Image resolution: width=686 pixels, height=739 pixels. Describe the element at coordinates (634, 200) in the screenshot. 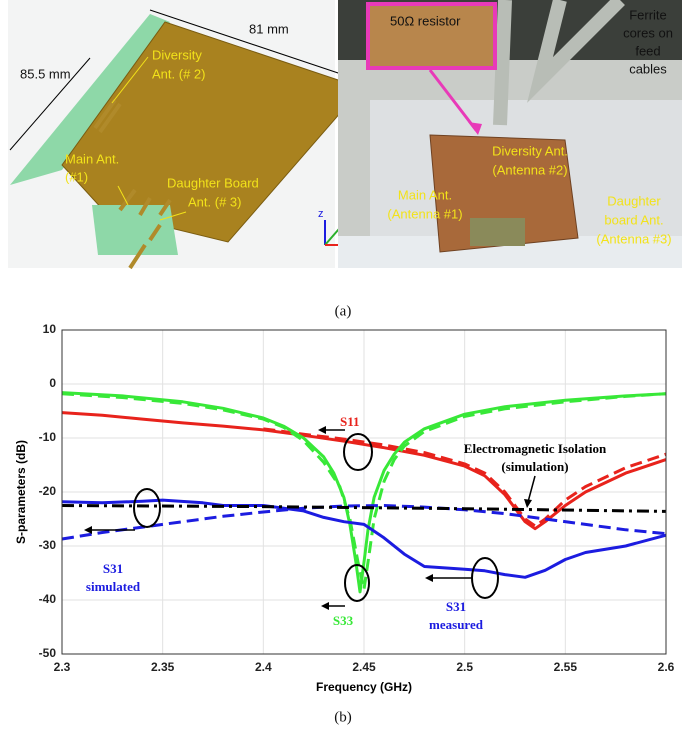

I see `label: Daughter` at that location.